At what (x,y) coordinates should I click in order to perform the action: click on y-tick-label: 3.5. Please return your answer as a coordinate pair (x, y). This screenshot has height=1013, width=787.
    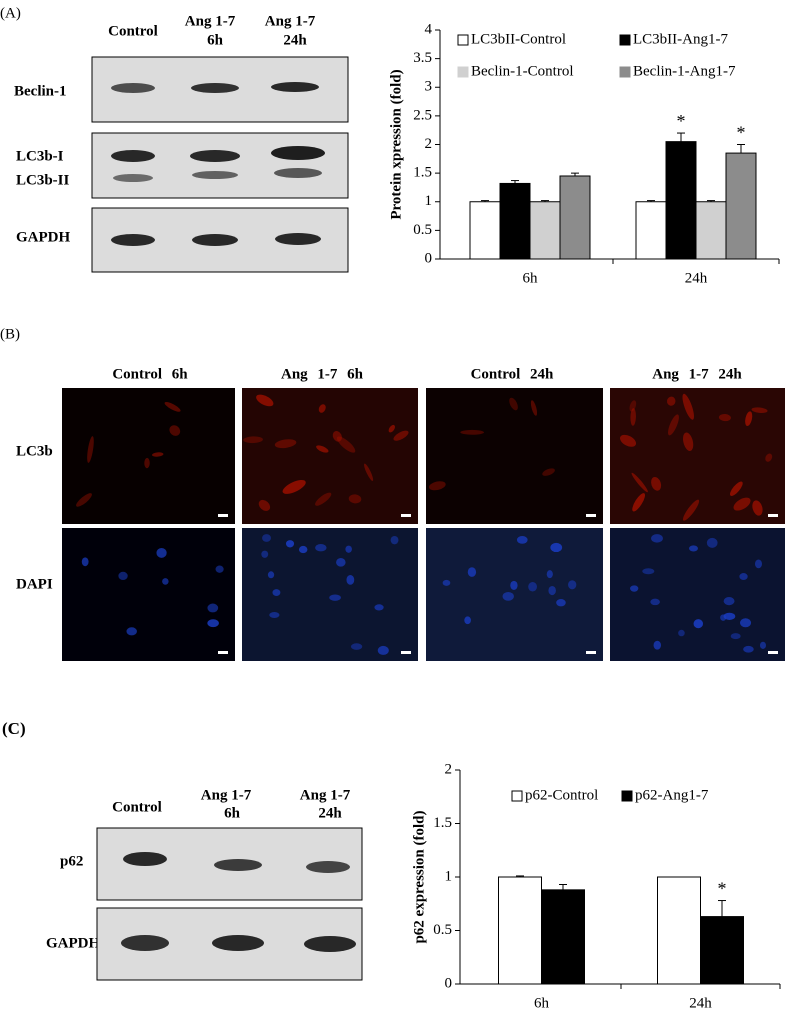
    Looking at the image, I should click on (422, 58).